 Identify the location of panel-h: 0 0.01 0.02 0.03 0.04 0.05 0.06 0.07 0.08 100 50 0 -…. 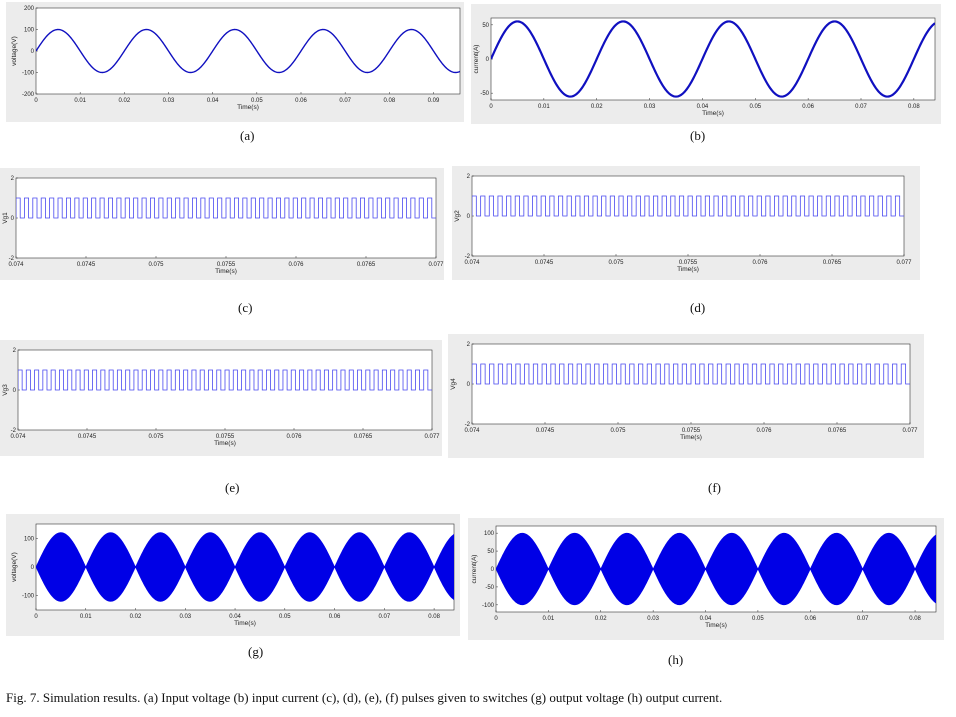
(706, 579).